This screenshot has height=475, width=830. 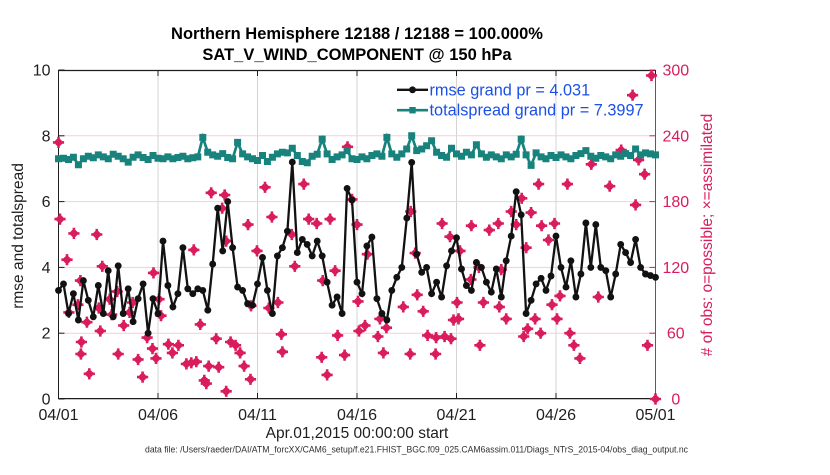 What do you see at coordinates (357, 433) in the screenshot?
I see `svg-text: Apr.01,2015 00:00:00 start` at bounding box center [357, 433].